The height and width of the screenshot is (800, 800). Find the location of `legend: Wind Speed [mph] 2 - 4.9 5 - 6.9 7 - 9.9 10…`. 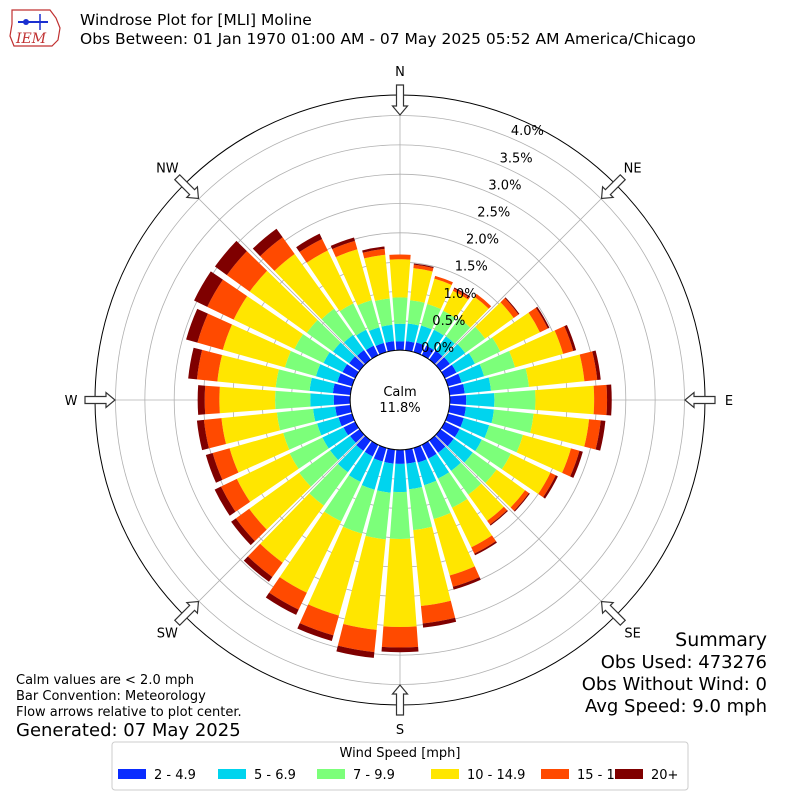

legend: Wind Speed [mph] 2 - 4.9 5 - 6.9 7 - 9.9 10… is located at coordinates (400, 766).